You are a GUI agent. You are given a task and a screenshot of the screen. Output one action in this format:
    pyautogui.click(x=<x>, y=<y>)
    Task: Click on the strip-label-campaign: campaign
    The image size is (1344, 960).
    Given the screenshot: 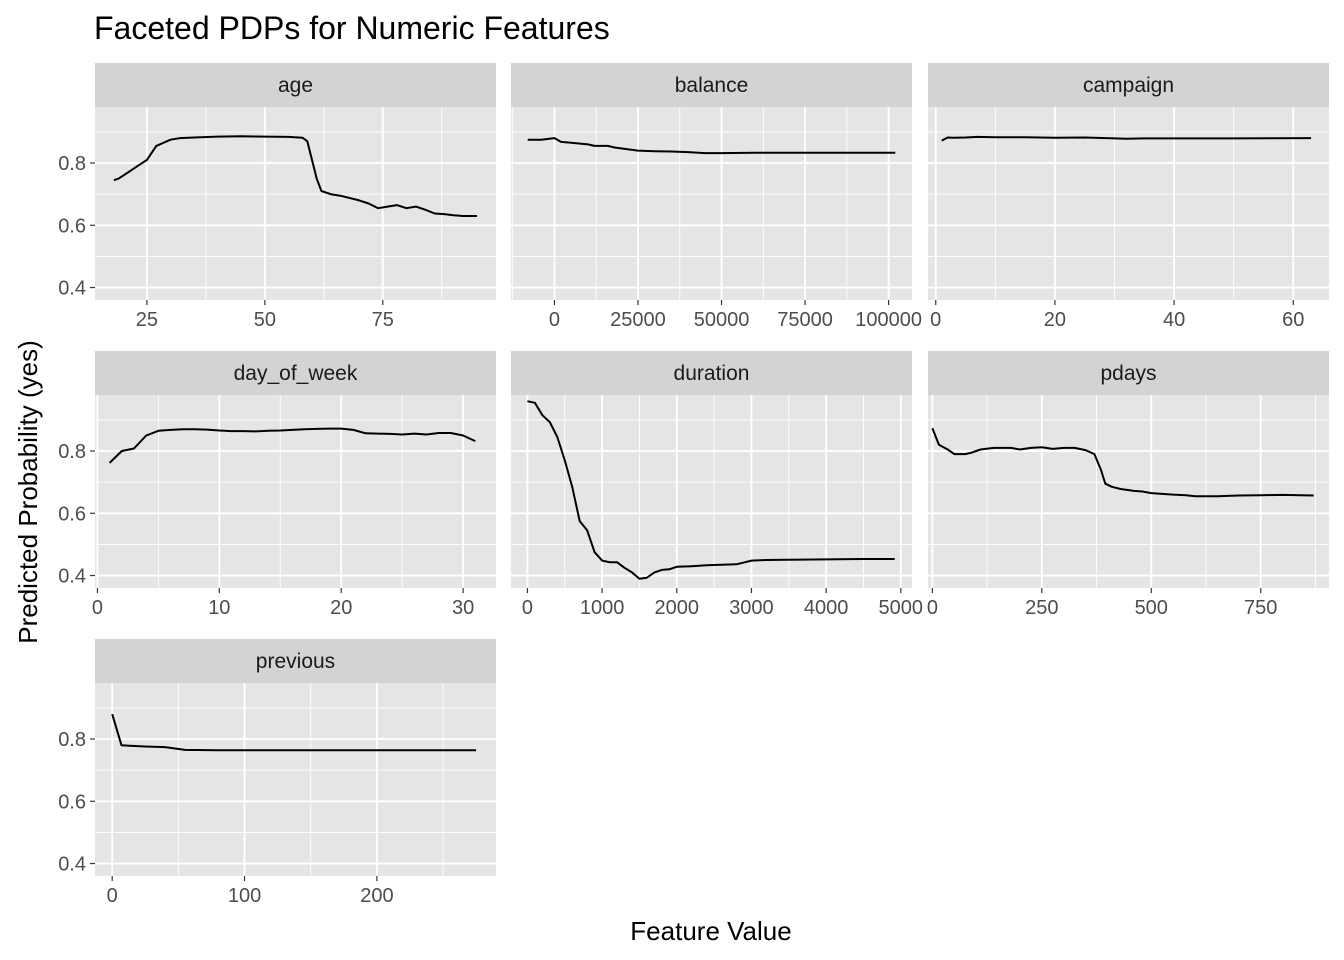 What is the action you would take?
    pyautogui.click(x=1128, y=85)
    